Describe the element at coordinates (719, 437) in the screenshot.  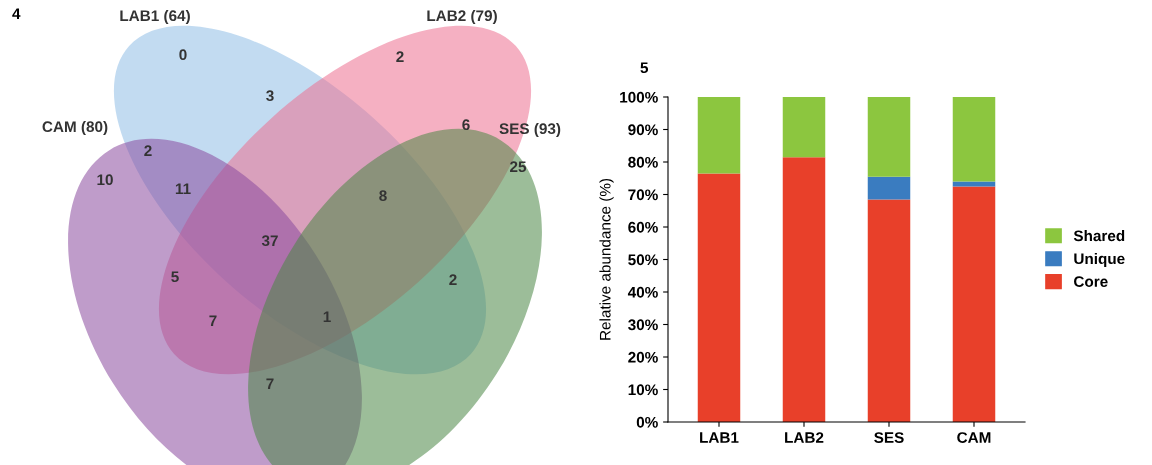
I see `x-tick-label: LAB1` at that location.